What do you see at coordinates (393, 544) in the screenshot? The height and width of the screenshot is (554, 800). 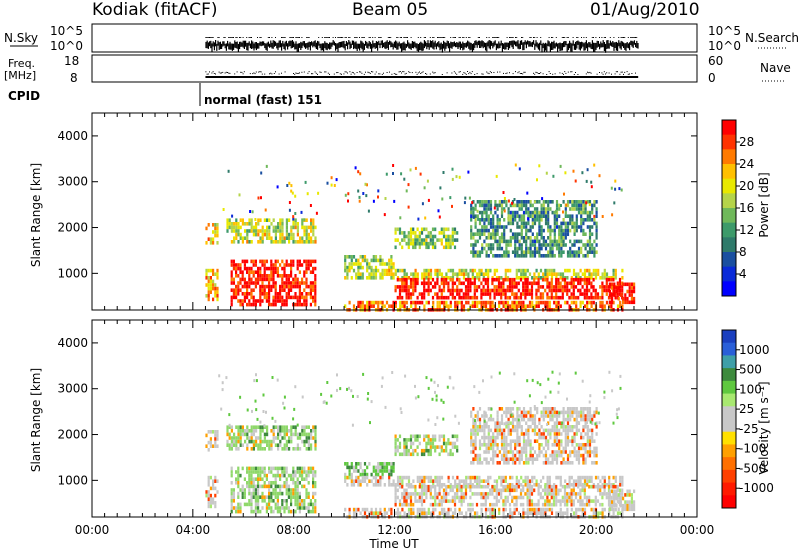 I see `x-axis-label: Time UT` at bounding box center [393, 544].